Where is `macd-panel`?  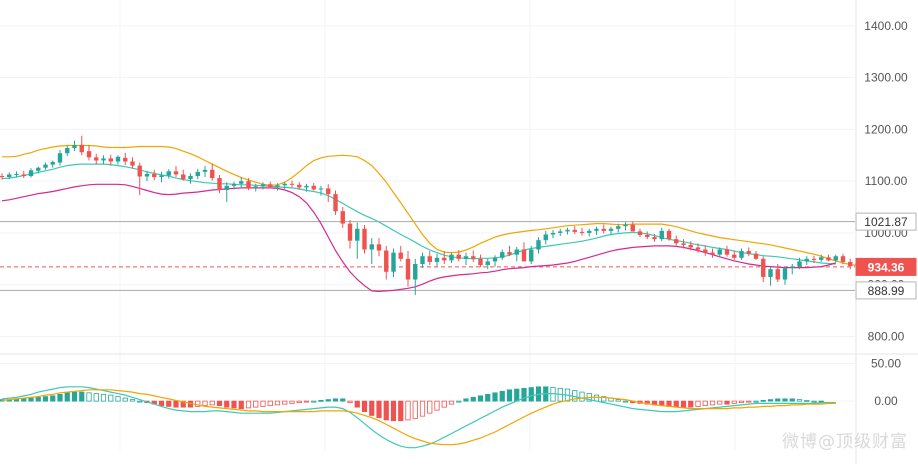
macd-panel is located at coordinates (418, 417).